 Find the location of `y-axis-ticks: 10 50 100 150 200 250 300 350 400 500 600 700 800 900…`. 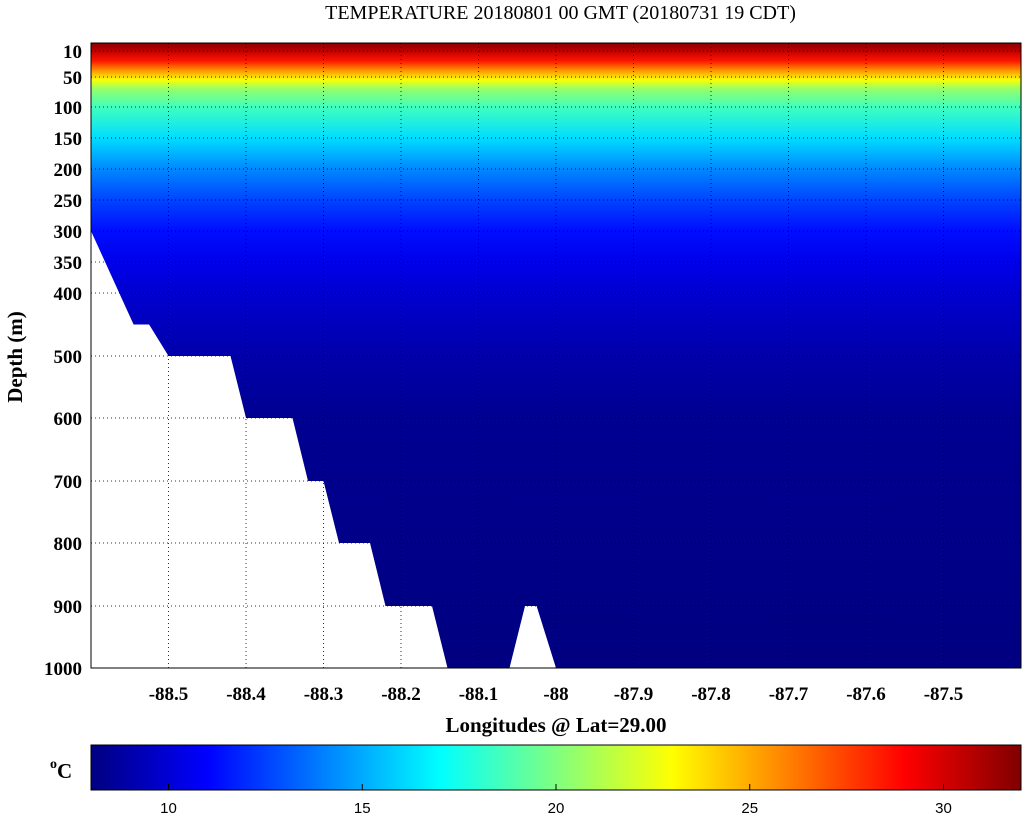

y-axis-ticks: 10 50 100 150 200 250 300 350 400 500 600 700 800 900… is located at coordinates (63, 361).